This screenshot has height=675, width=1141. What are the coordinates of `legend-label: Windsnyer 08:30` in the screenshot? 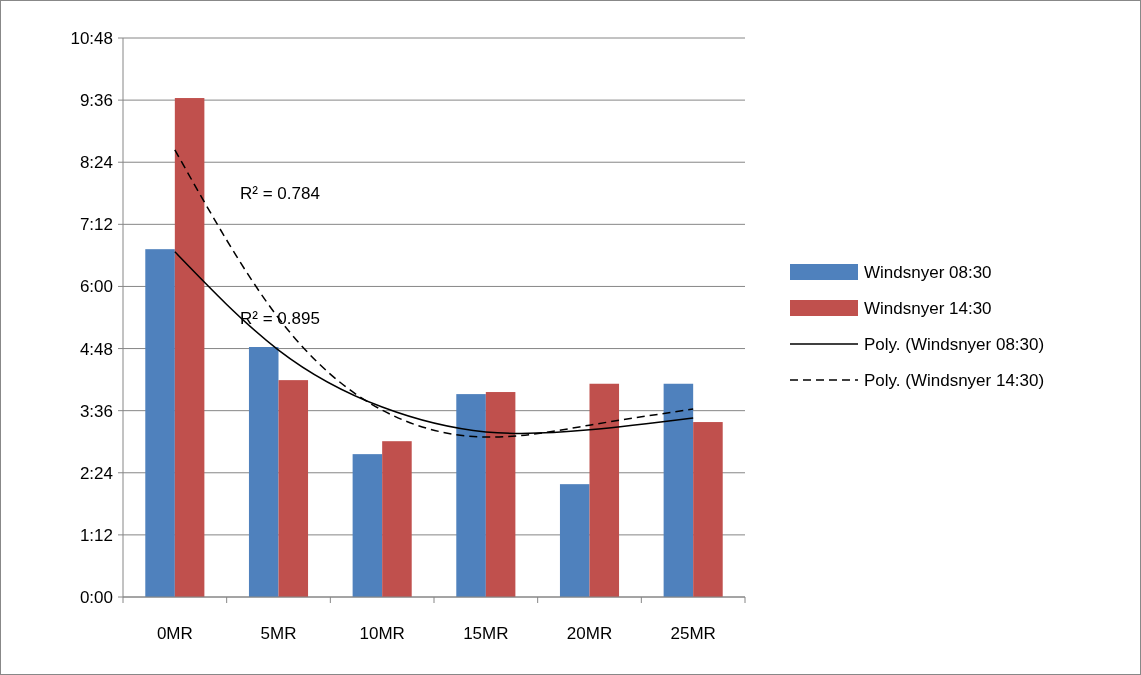 It's located at (928, 272).